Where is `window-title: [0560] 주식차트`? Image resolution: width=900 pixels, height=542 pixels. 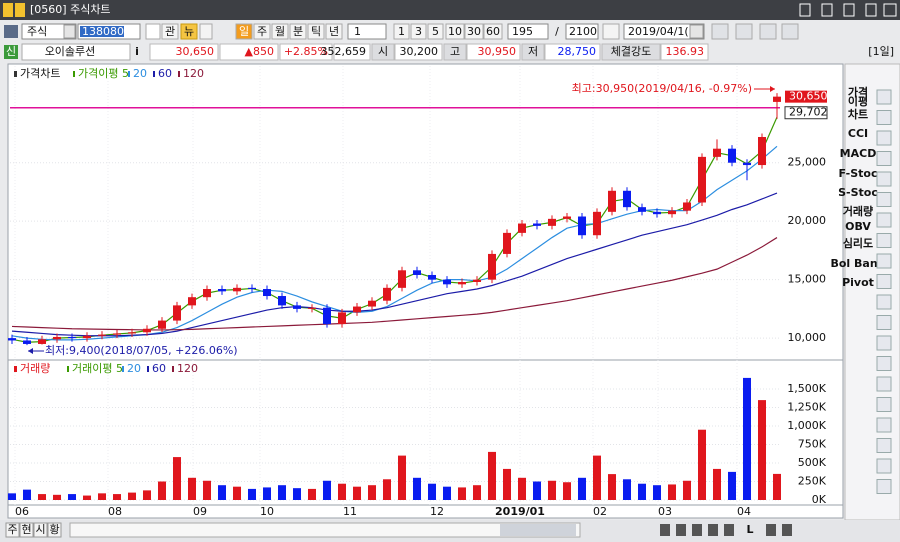
window-title: [0560] 주식차트 is located at coordinates (70, 9).